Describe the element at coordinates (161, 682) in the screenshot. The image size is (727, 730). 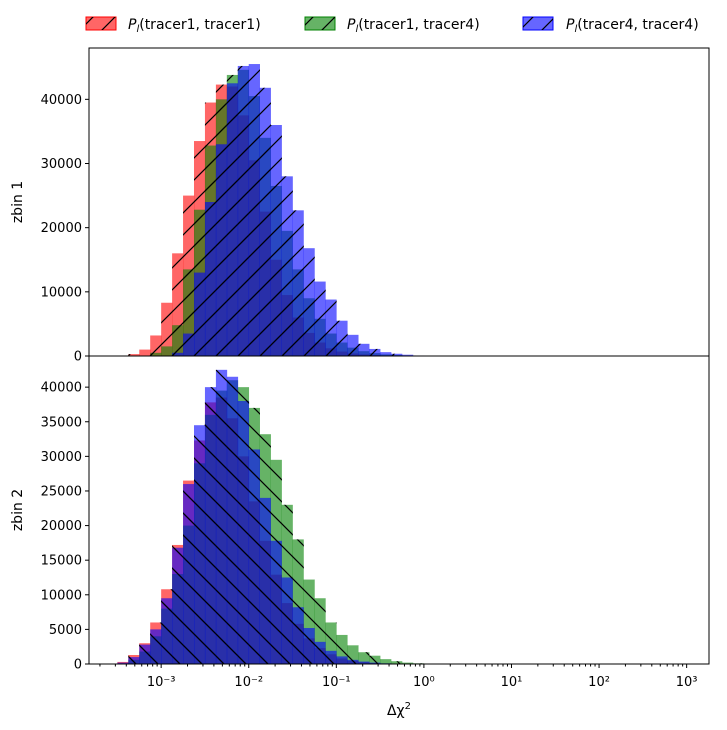
I see `x-tick-label: 10⁻³` at that location.